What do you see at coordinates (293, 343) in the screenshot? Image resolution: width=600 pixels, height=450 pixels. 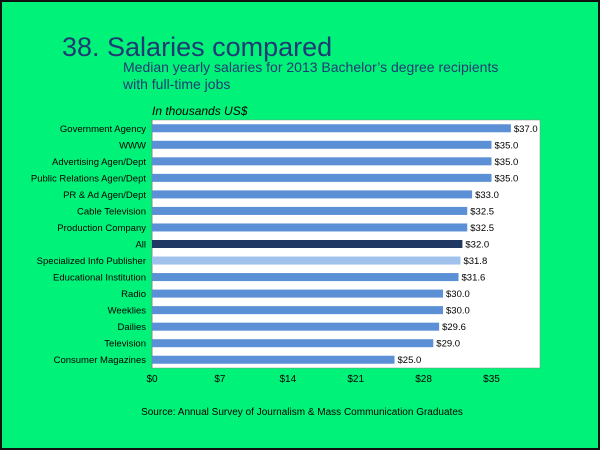 I see `bar-television` at bounding box center [293, 343].